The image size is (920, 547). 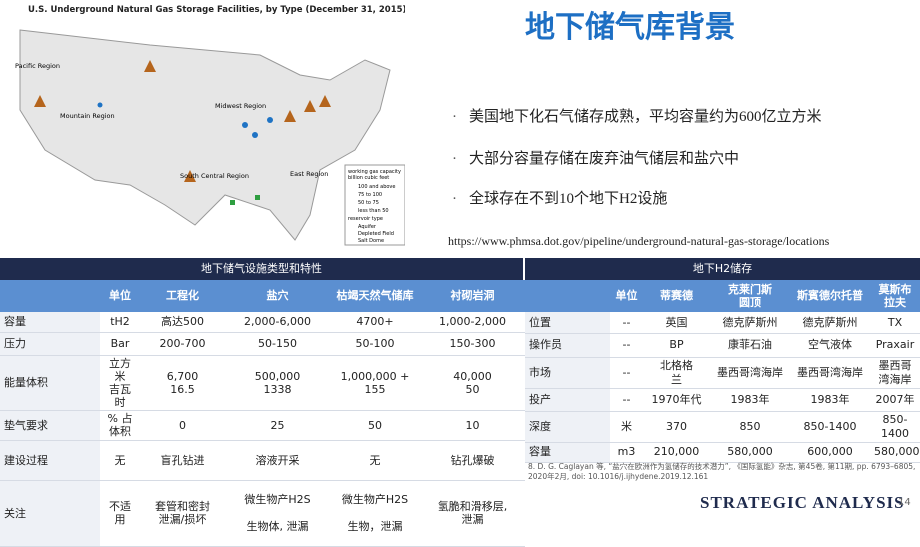 What do you see at coordinates (50, 425) in the screenshot?
I see `row-header: 垫气要求` at bounding box center [50, 425].